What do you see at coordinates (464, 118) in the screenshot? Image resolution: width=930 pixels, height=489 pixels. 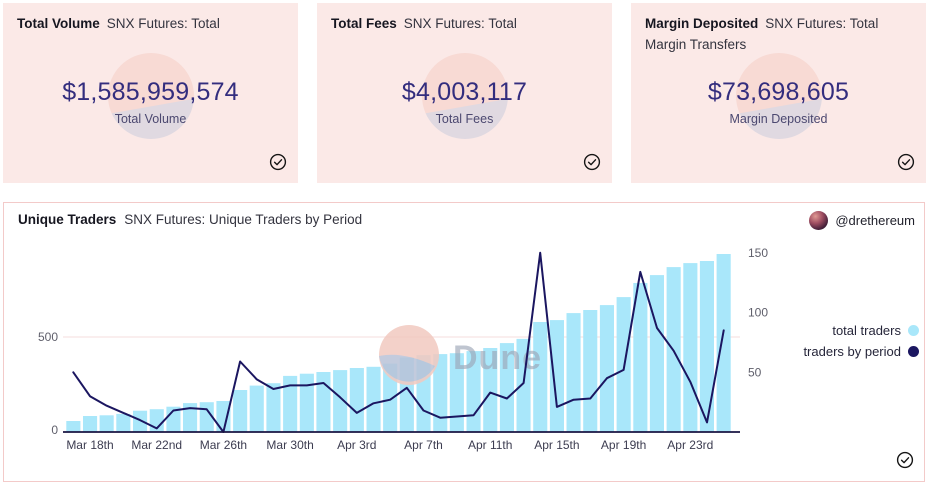 I see `stat-value-label: Total Fees` at bounding box center [464, 118].